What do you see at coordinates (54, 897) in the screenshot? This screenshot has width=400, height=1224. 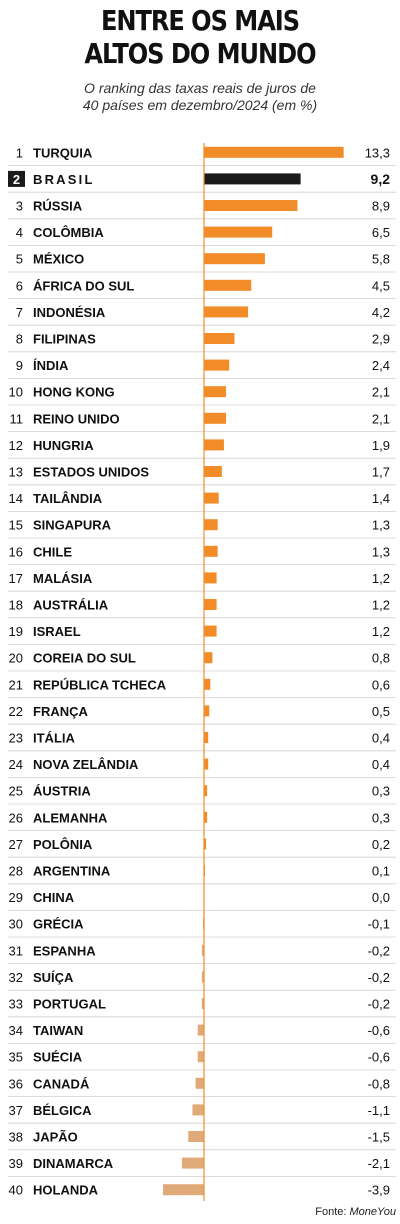 I see `country-label: CHINA` at bounding box center [54, 897].